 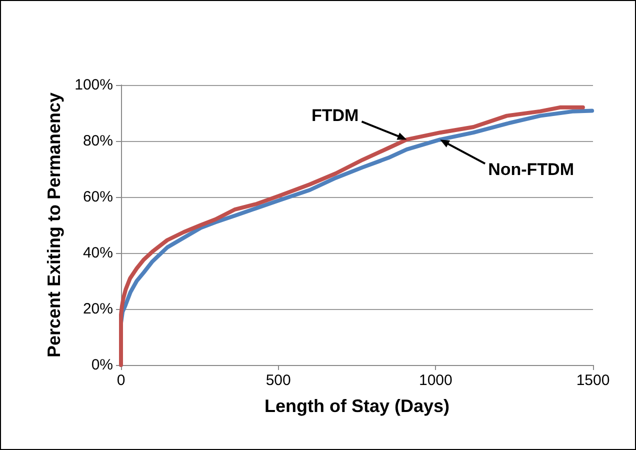 I want to click on x-axis-title: Length of Stay (Days), so click(x=357, y=406).